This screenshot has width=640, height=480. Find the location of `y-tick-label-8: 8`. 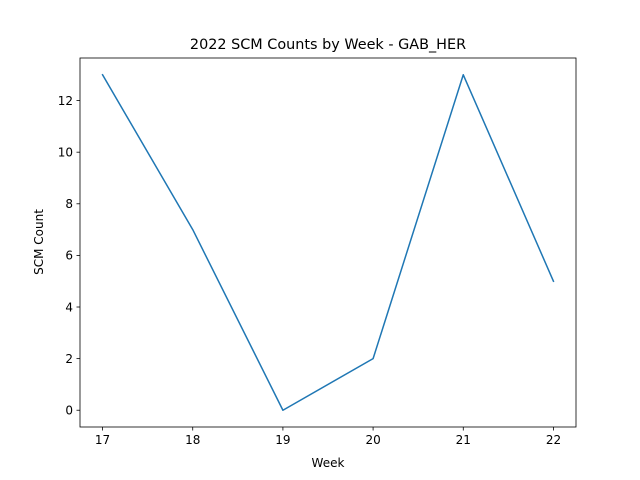

y-tick-label-8: 8 is located at coordinates (69, 204).